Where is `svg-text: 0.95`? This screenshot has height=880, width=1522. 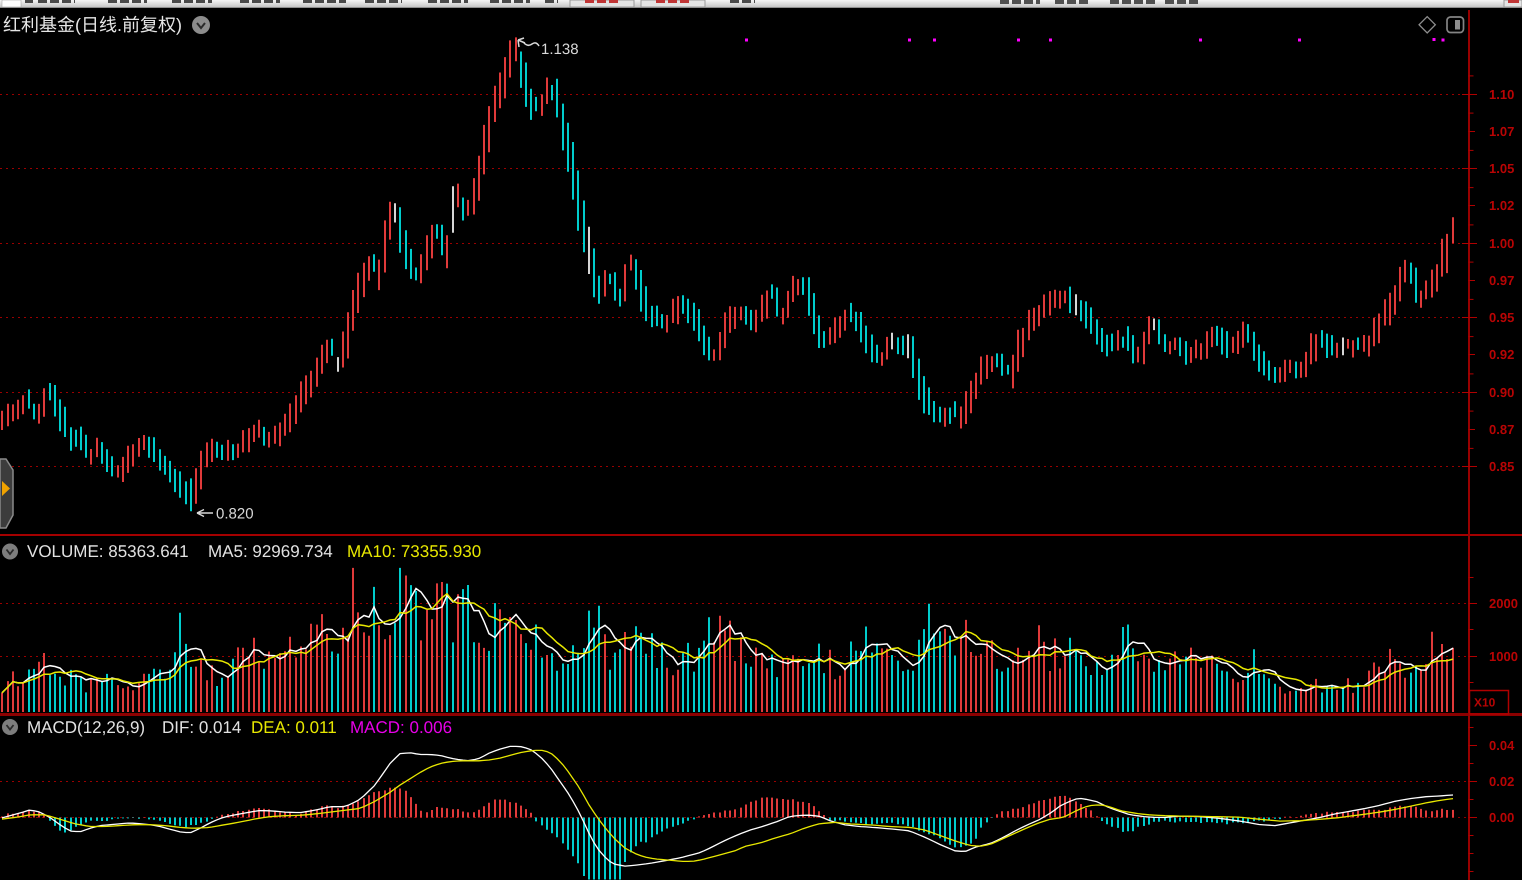
svg-text: 0.95 is located at coordinates (1501, 317).